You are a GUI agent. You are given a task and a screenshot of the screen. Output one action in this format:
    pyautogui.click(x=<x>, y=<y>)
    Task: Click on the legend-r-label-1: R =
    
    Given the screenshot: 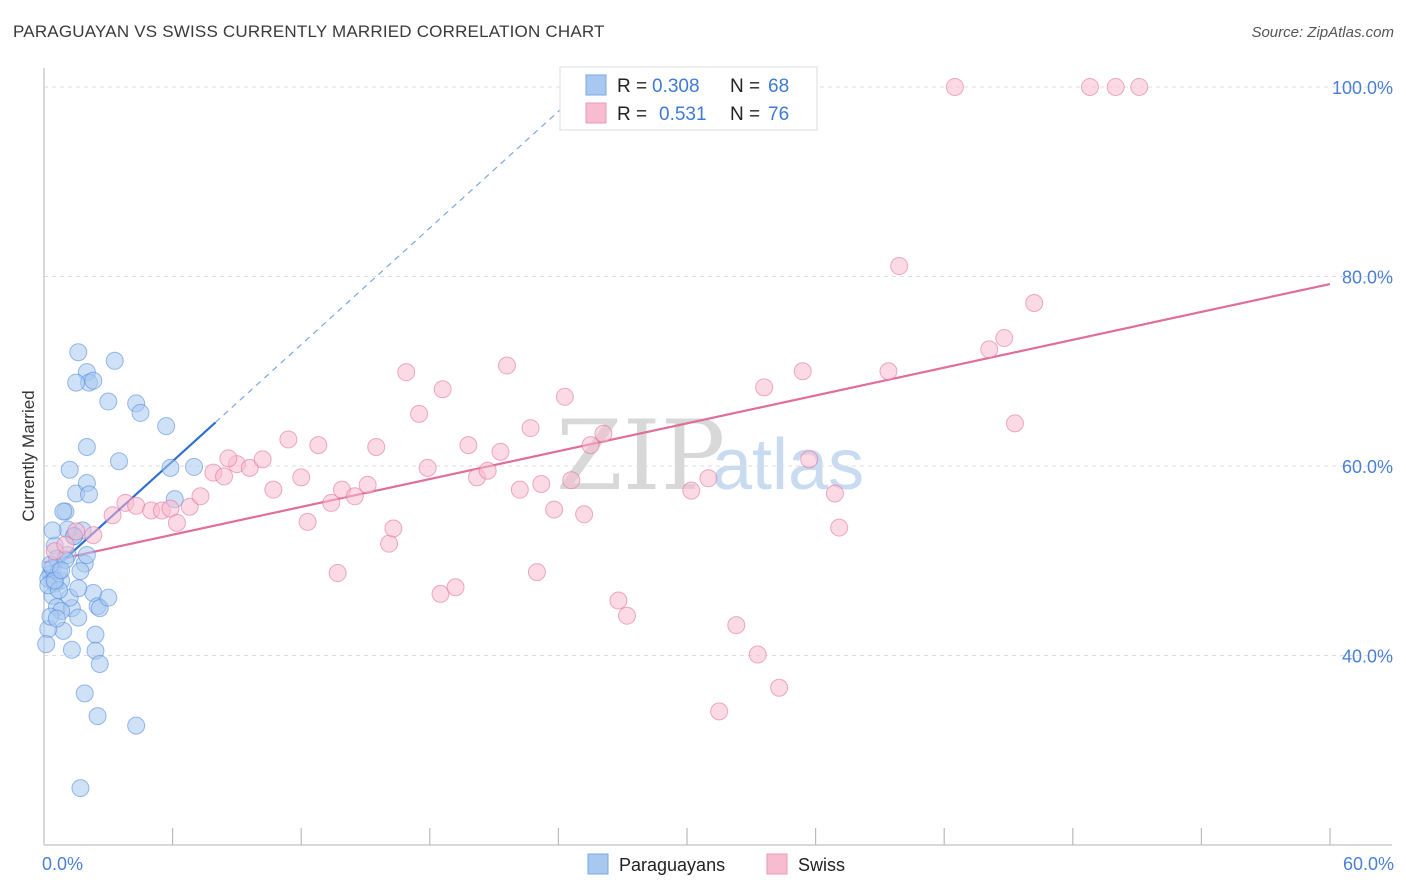 What is the action you would take?
    pyautogui.click(x=632, y=86)
    